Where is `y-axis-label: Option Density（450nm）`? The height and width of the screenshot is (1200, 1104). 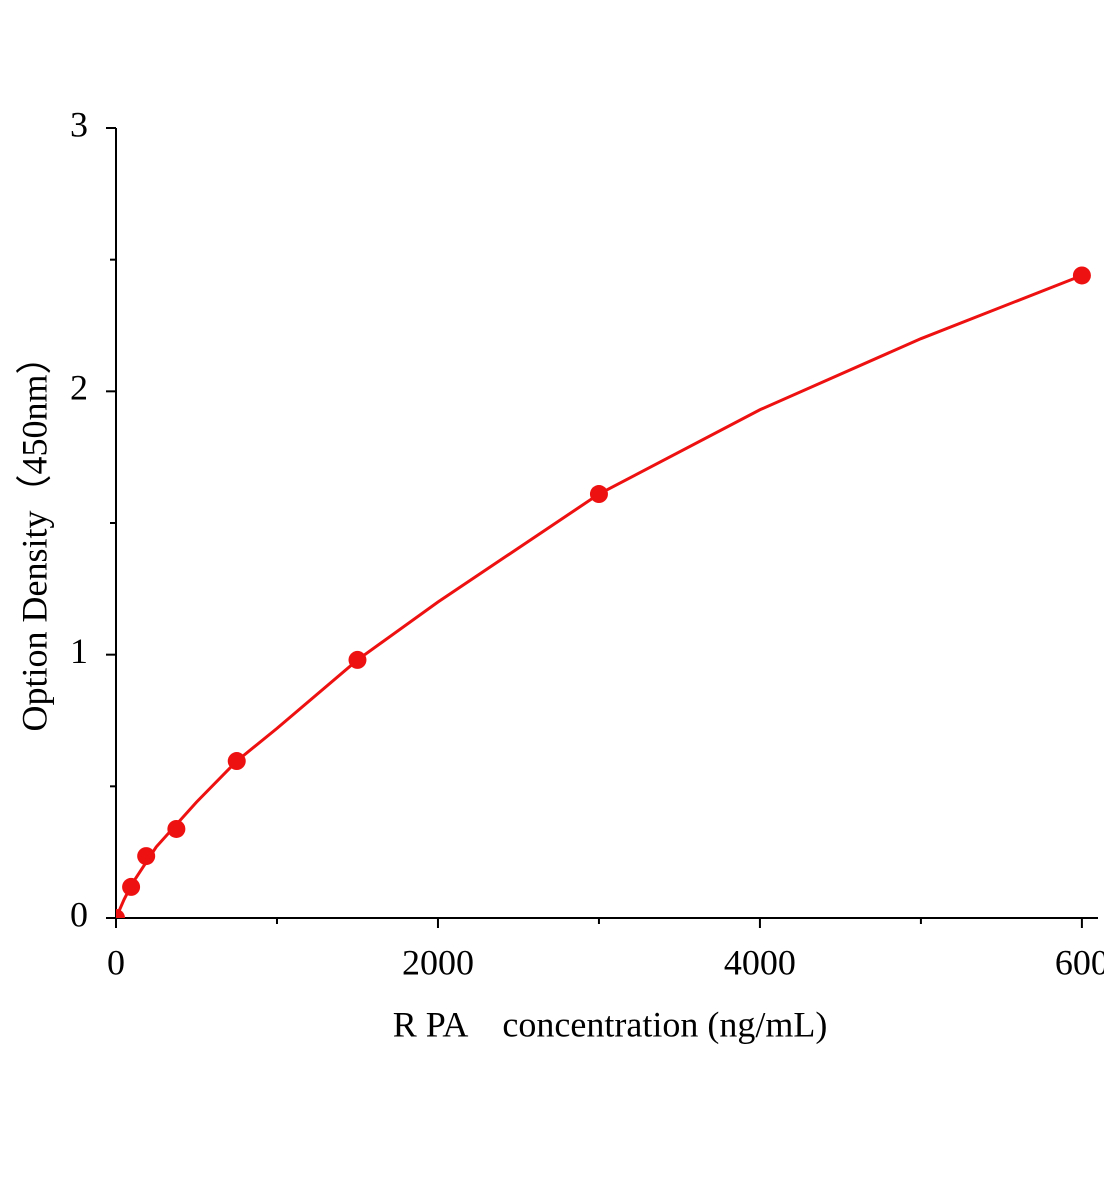
y-axis-label: Option Density（450nm） is located at coordinates (34, 535).